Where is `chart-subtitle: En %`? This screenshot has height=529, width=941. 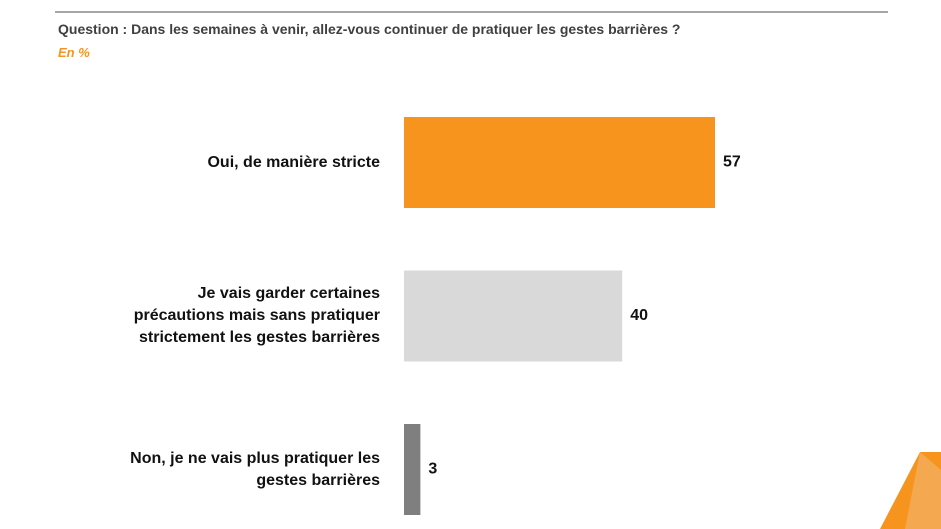 chart-subtitle: En % is located at coordinates (74, 52).